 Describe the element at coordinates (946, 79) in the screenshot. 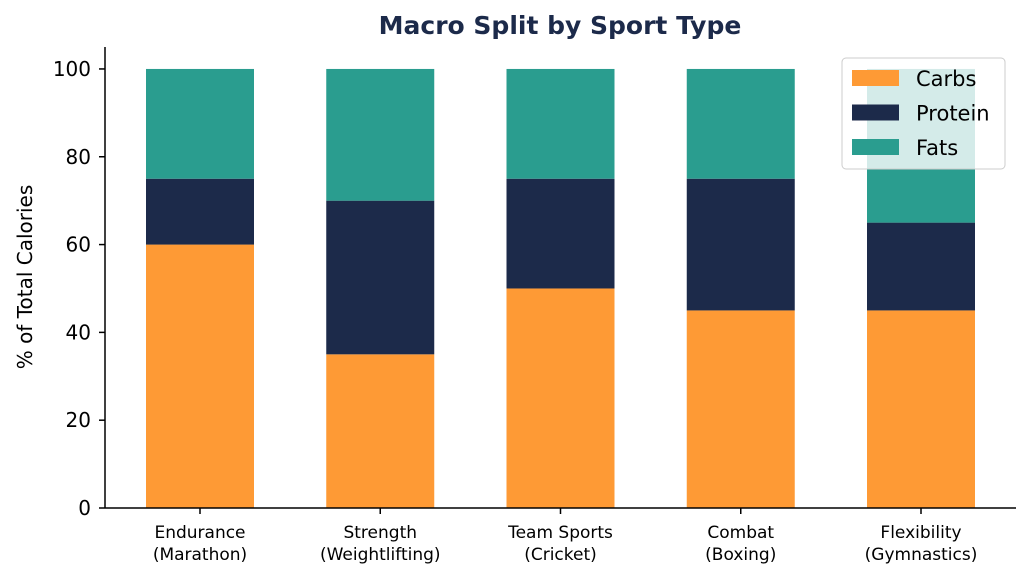

I see `legend-label-carbs: Carbs` at that location.